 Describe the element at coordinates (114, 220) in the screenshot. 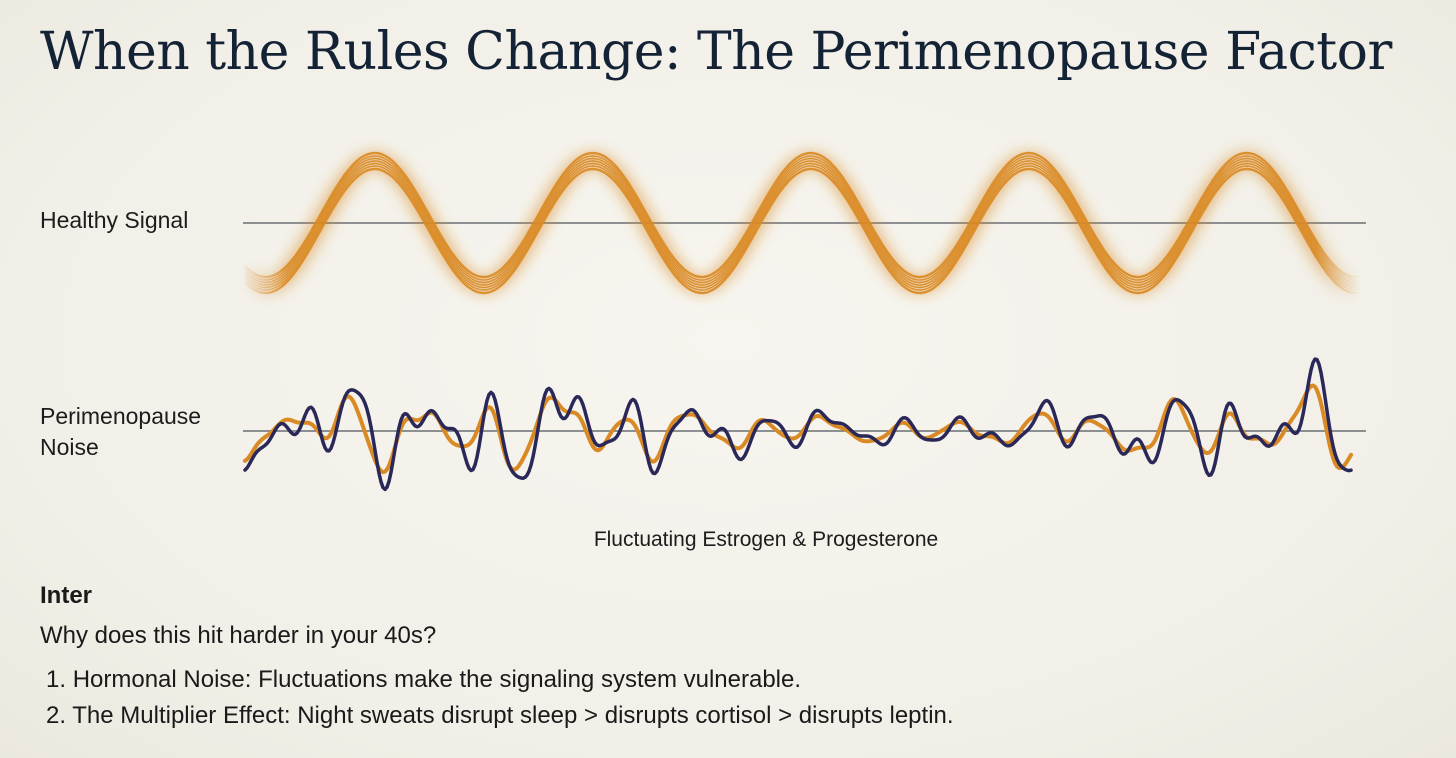

I see `healthy-signal-label: Healthy Signal` at that location.